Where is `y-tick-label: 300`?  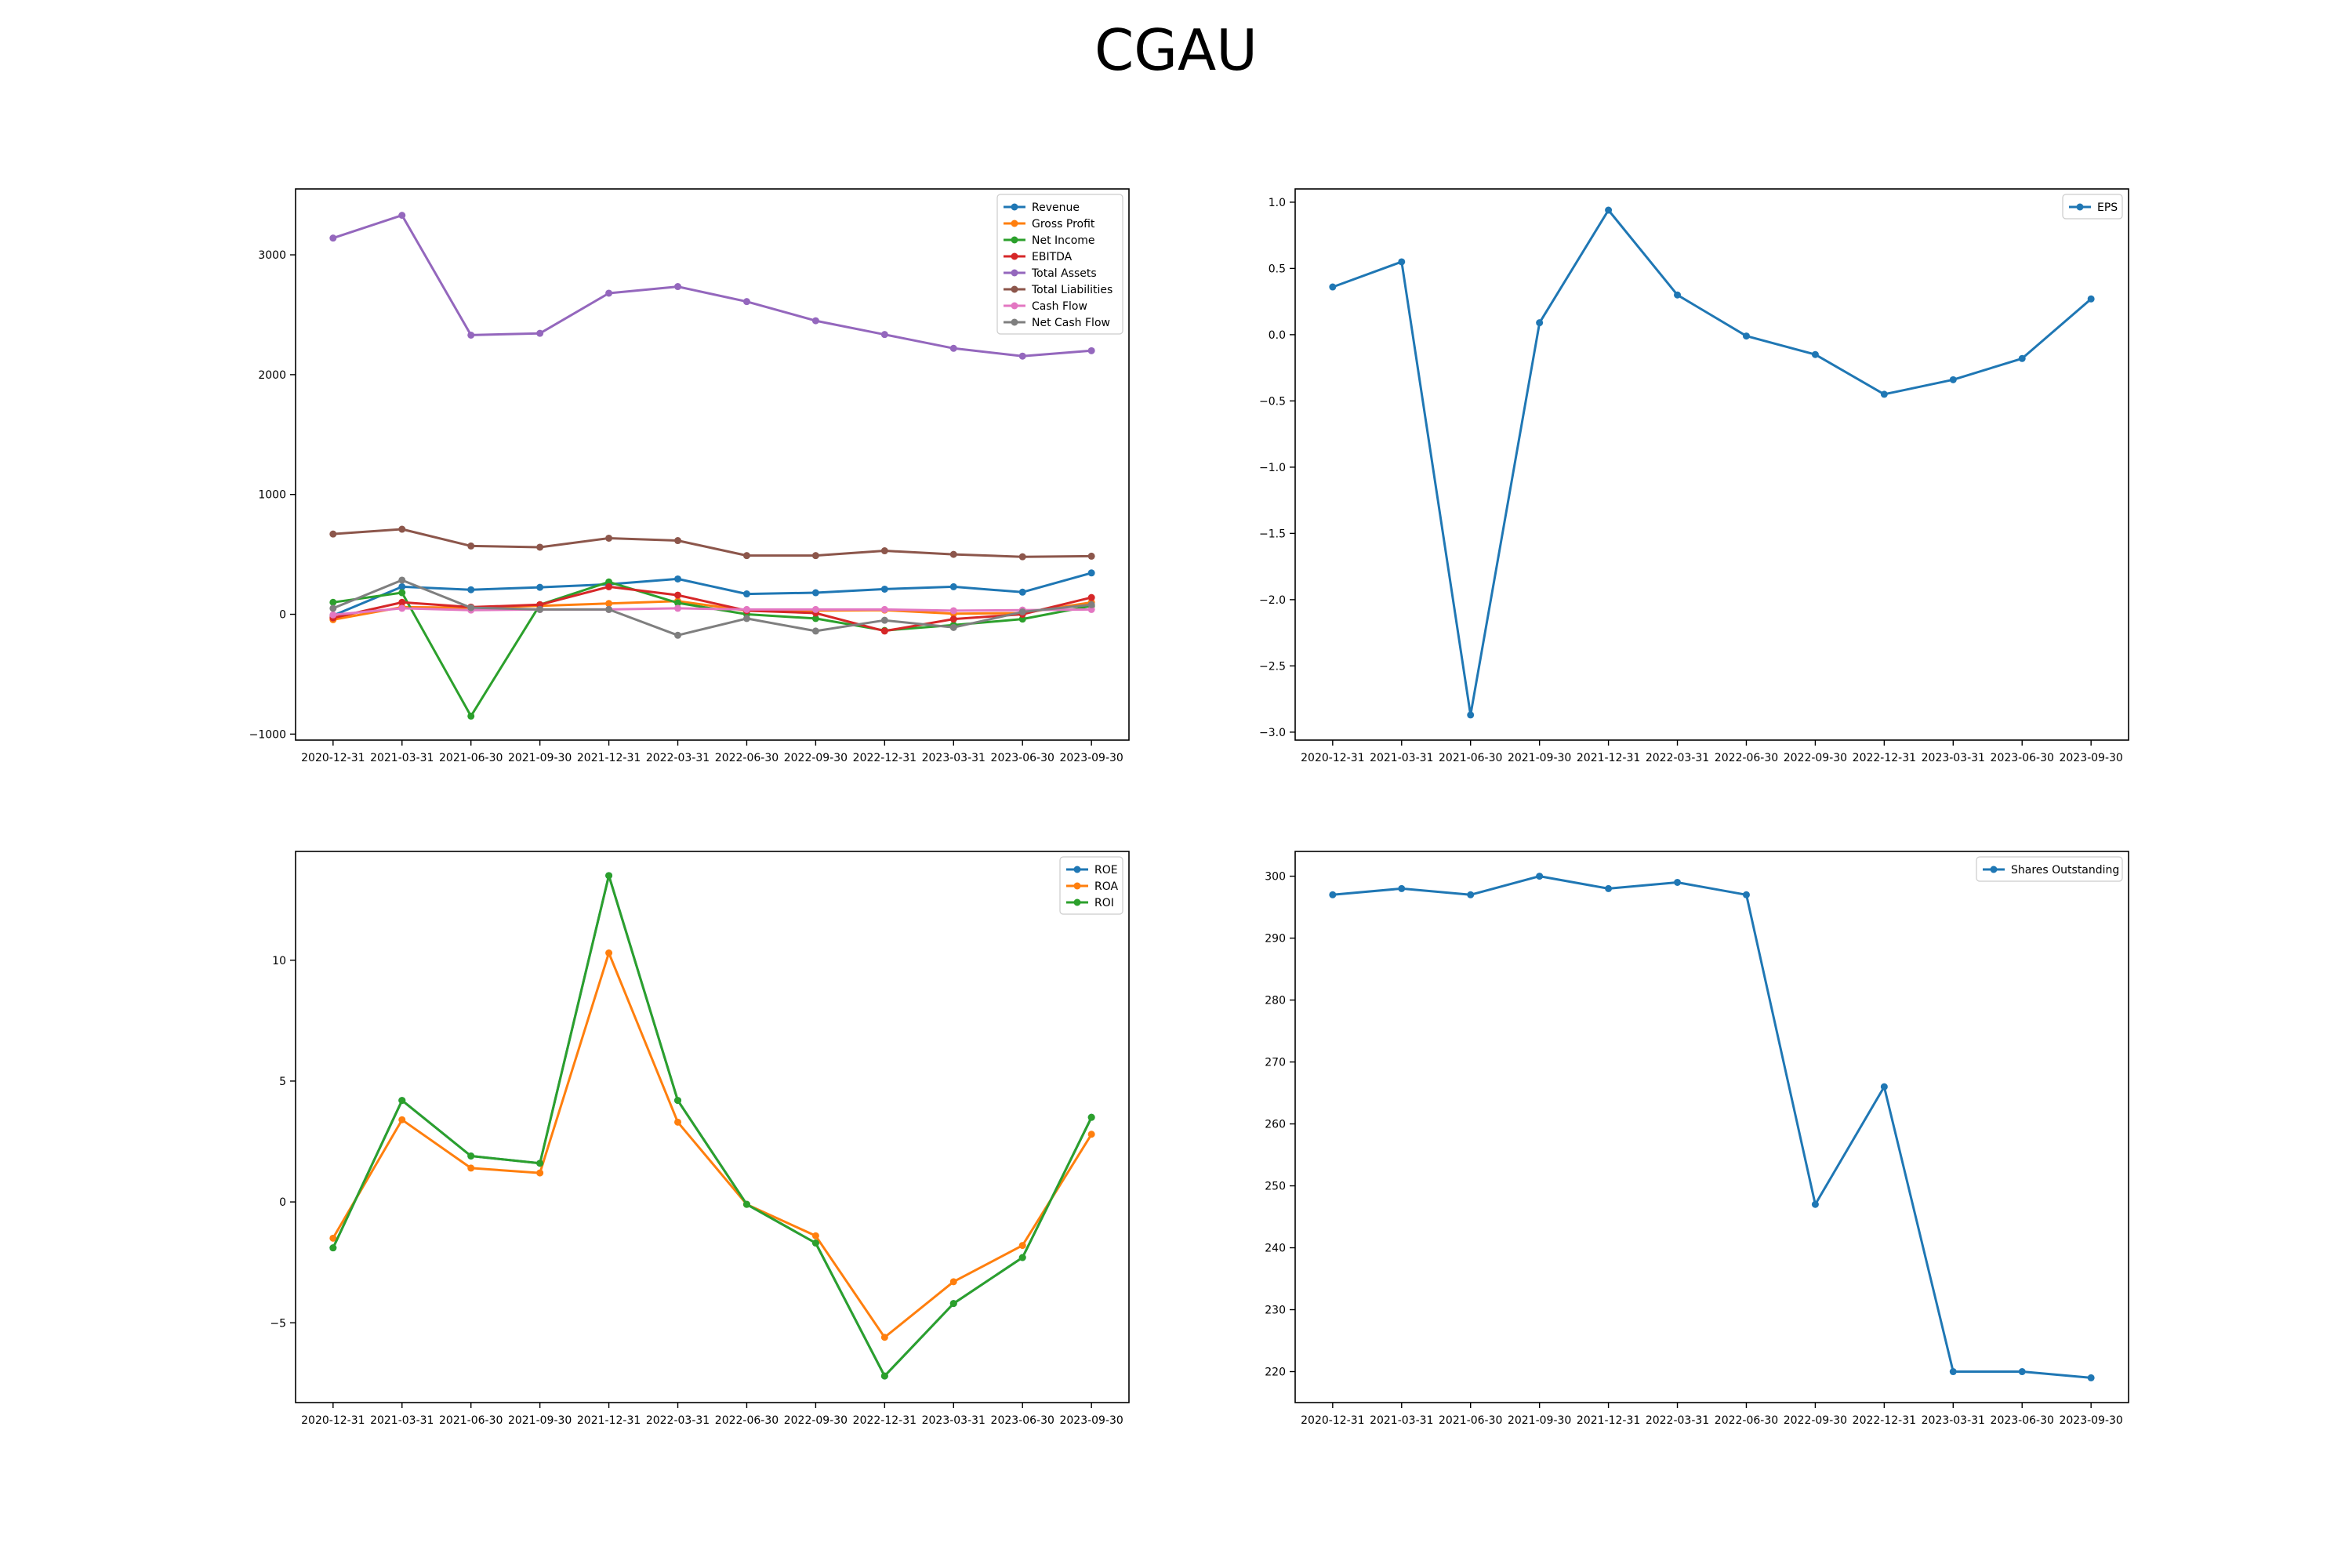
y-tick-label: 300 is located at coordinates (1275, 877).